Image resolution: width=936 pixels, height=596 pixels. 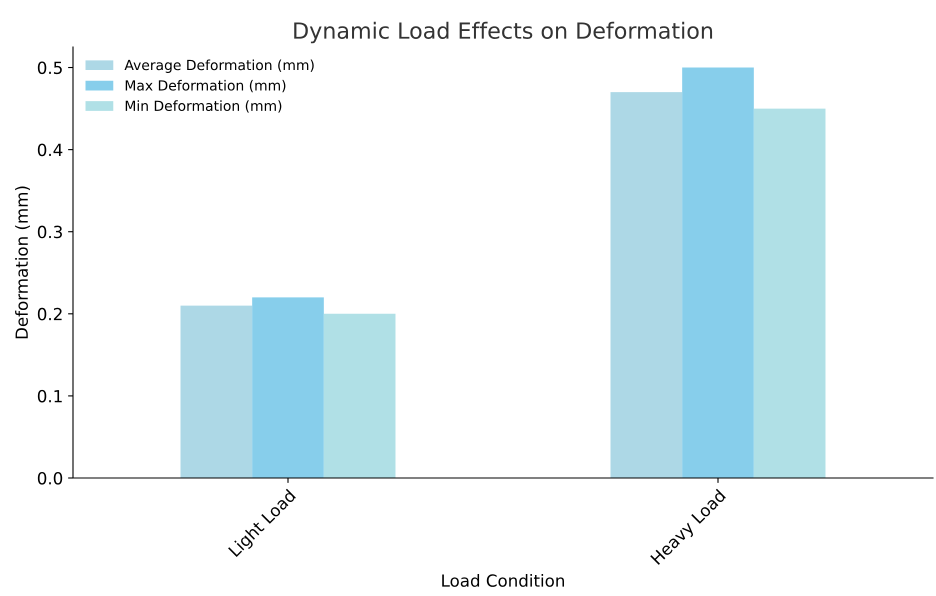 What do you see at coordinates (50, 478) in the screenshot?
I see `y-tick-label: 0.0` at bounding box center [50, 478].